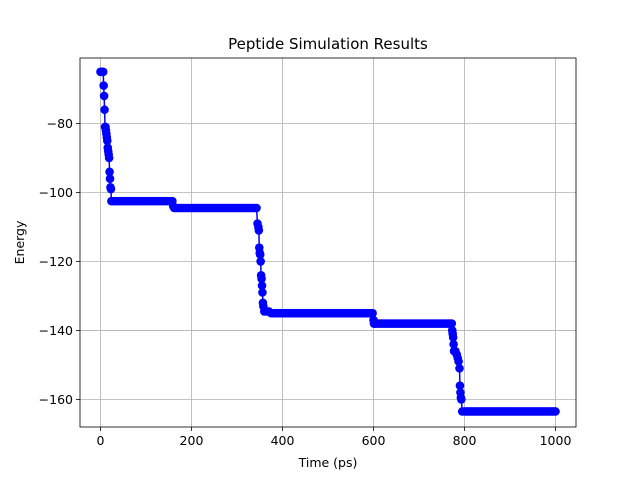 The width and height of the screenshot is (640, 480). I want to click on chart-title: Peptide Simulation Results, so click(328, 44).